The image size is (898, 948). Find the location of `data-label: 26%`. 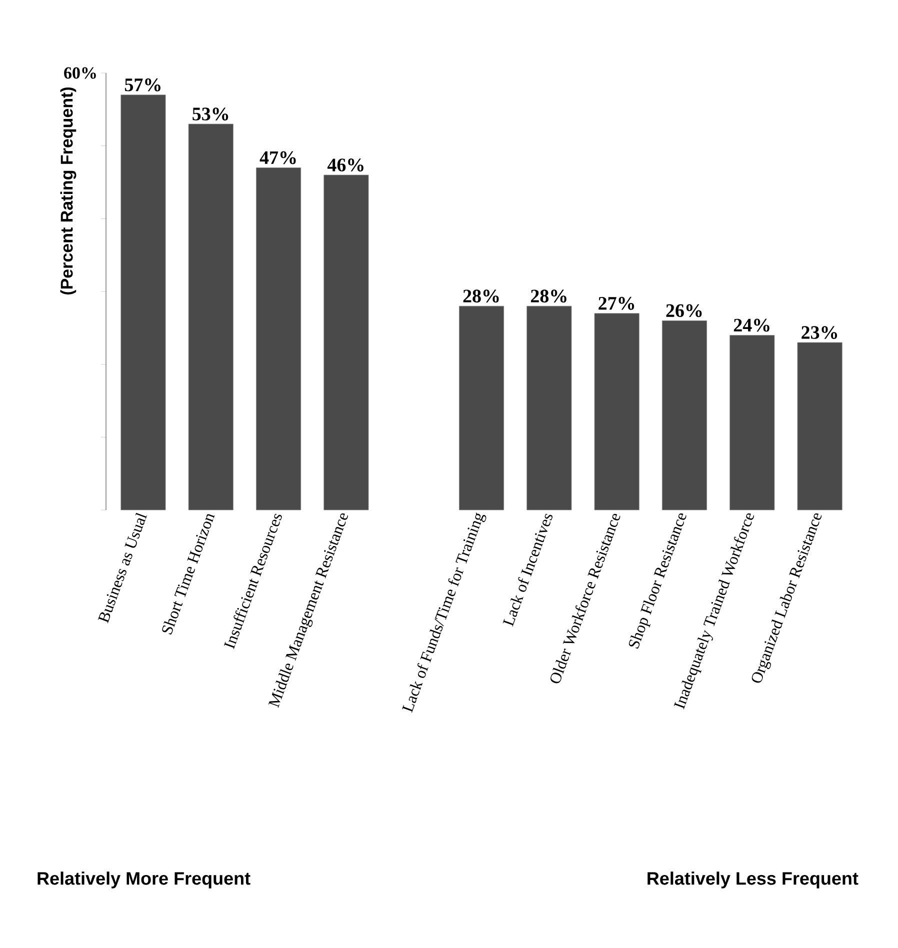

data-label: 26% is located at coordinates (684, 311).